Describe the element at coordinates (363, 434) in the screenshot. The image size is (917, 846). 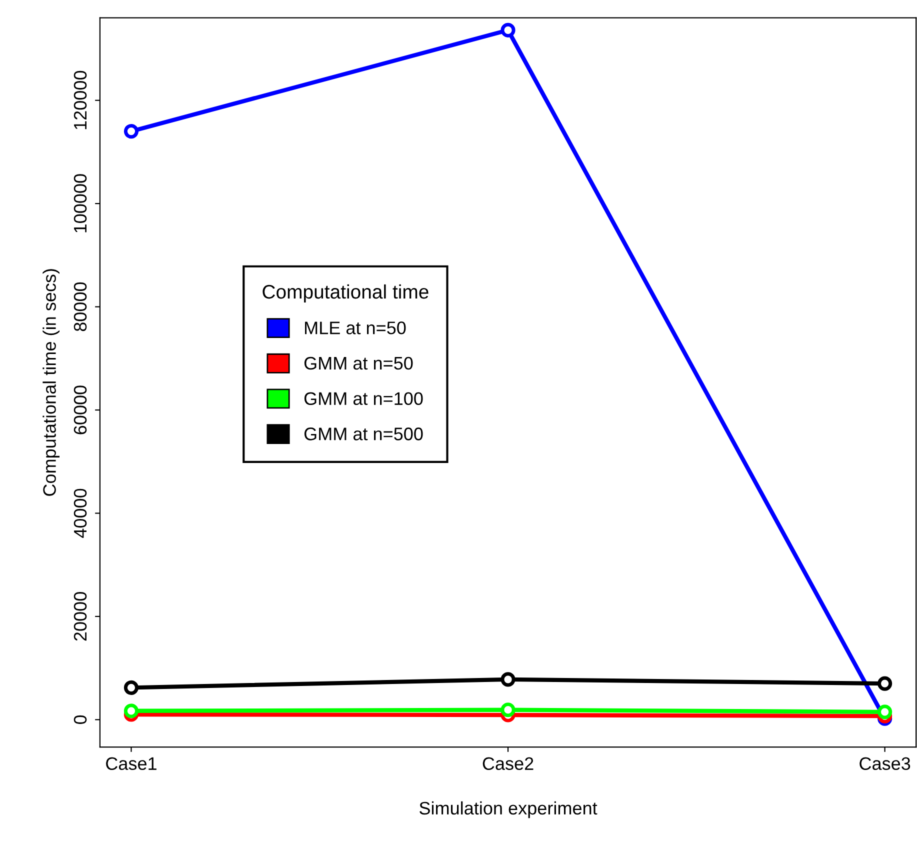
I see `legend-label: GMM at n=500` at that location.